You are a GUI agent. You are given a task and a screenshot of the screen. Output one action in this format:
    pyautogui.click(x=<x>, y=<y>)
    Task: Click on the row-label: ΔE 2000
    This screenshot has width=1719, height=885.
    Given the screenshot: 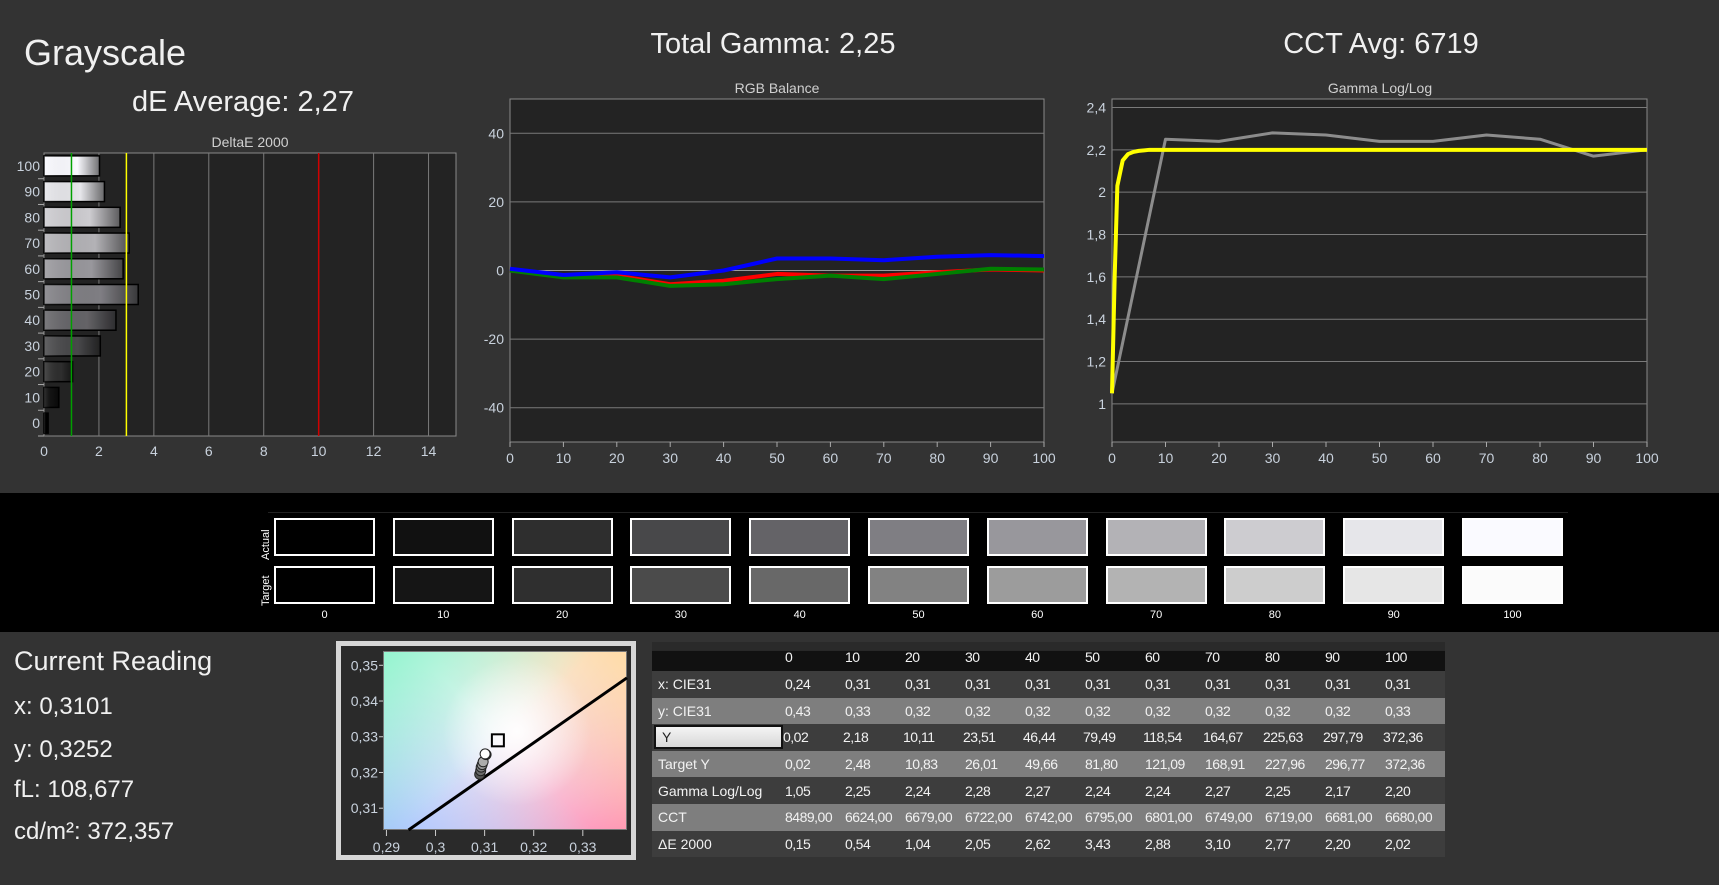 What is the action you would take?
    pyautogui.click(x=685, y=843)
    